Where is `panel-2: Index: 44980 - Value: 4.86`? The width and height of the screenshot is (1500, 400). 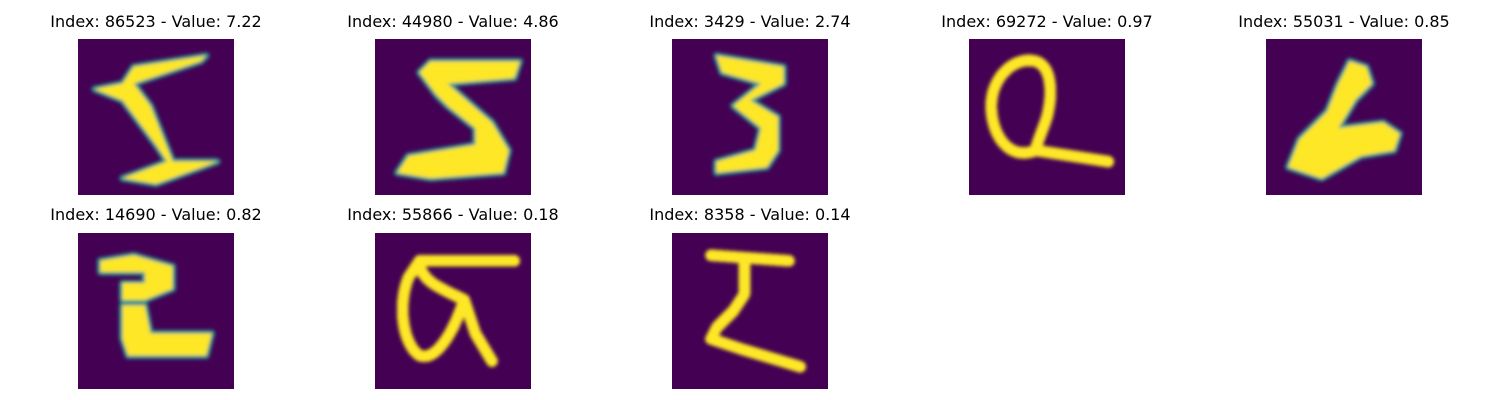
panel-2: Index: 44980 - Value: 4.86 is located at coordinates (453, 105).